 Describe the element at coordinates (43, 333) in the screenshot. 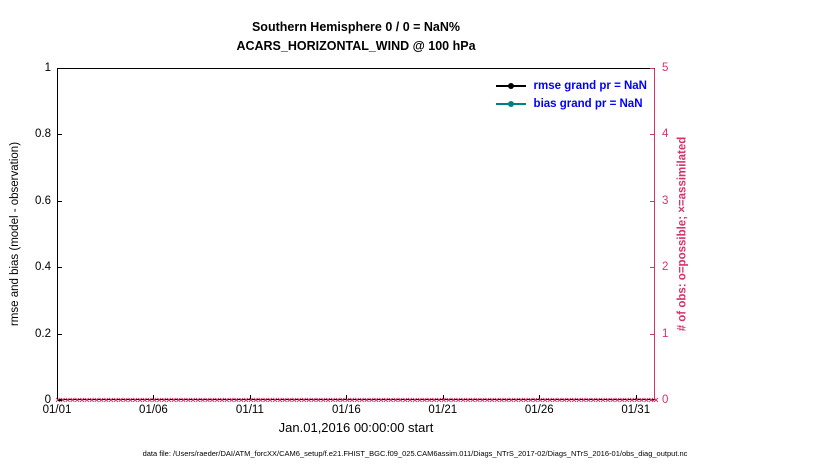

I see `left-y-tick-label: 0.2` at that location.